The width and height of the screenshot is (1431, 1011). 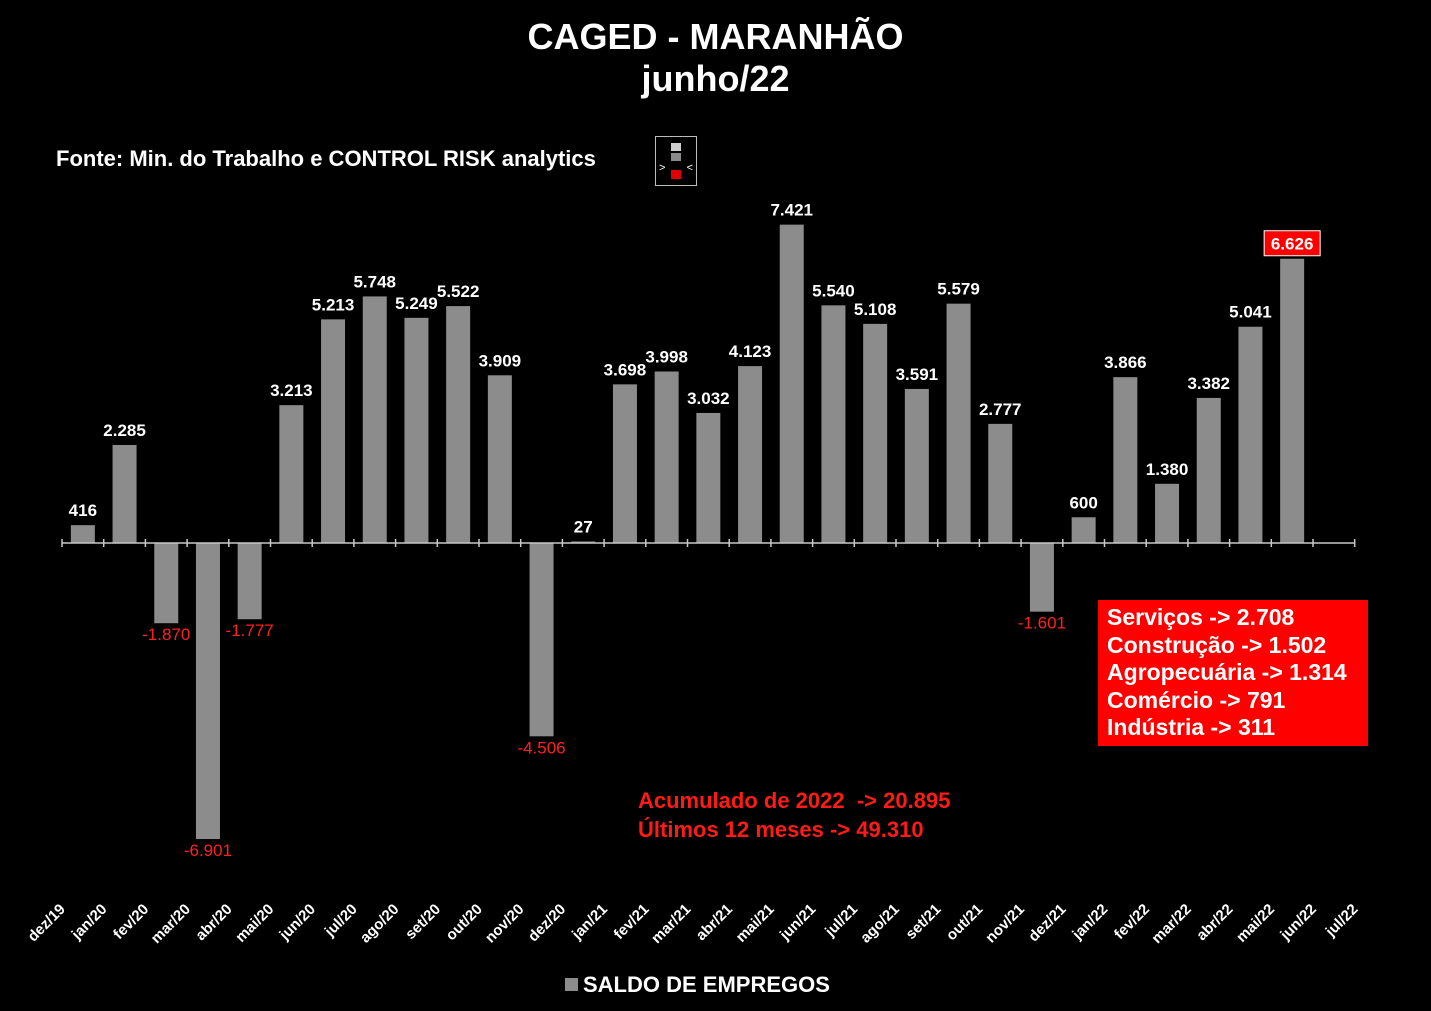 What do you see at coordinates (341, 921) in the screenshot?
I see `x-tick-label: jul/20` at bounding box center [341, 921].